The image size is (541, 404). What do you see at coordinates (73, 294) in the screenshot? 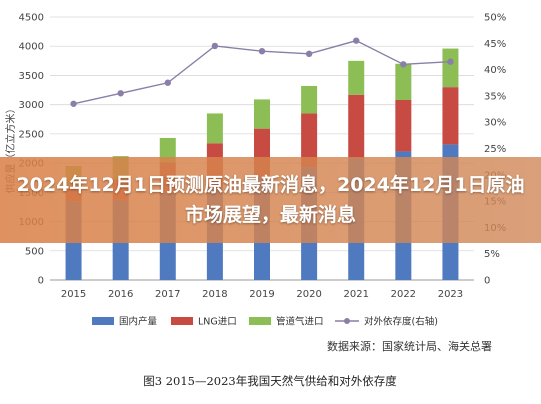
I see `x-tick-label: 2015` at bounding box center [73, 294].